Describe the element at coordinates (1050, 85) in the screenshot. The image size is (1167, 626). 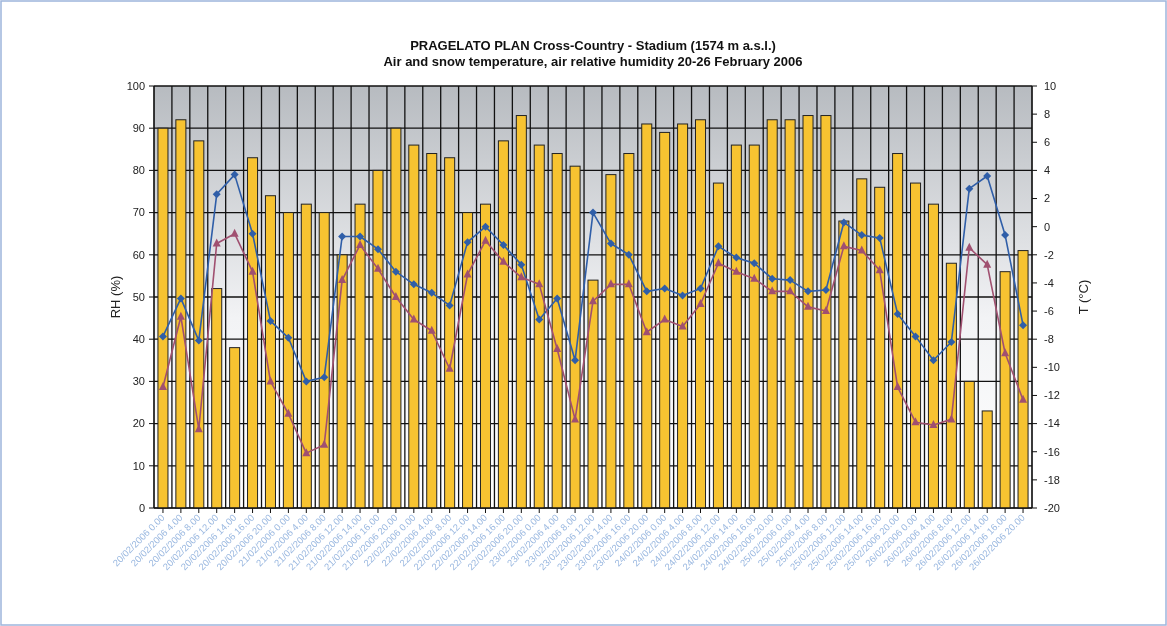
I see `y2-tick-label: 10` at that location.